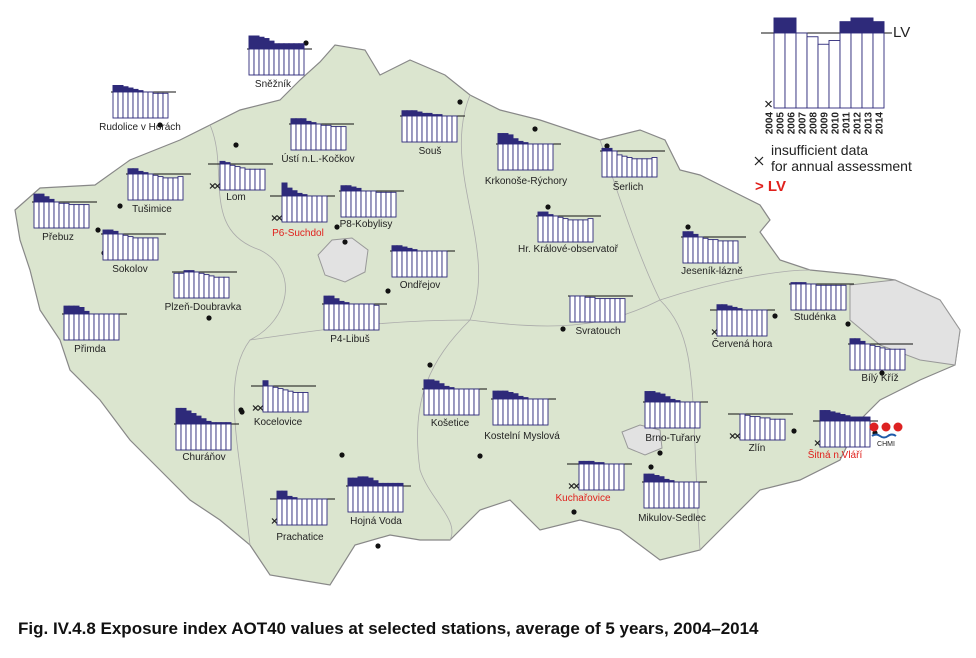 The image size is (976, 658). I want to click on legend-note: insufficient data, so click(819, 150).